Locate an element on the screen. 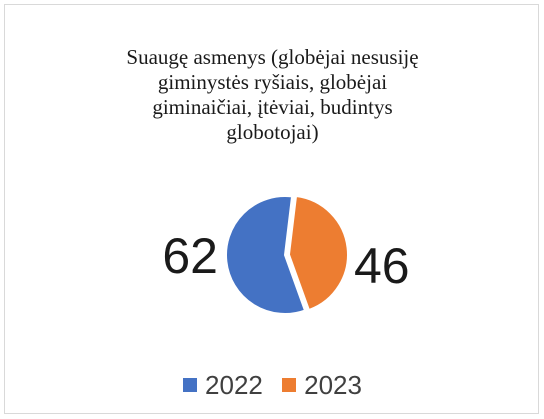 The image size is (544, 419). legend-label-2023: 2023 is located at coordinates (333, 384).